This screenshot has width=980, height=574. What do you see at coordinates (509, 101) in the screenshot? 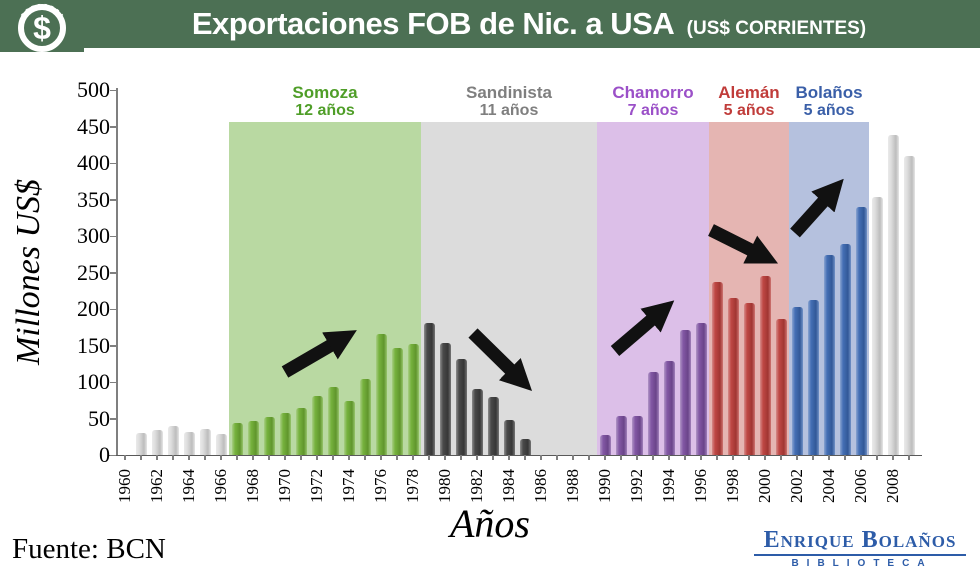
I see `period-label-sandinista: Sandinista 11 años` at bounding box center [509, 101].